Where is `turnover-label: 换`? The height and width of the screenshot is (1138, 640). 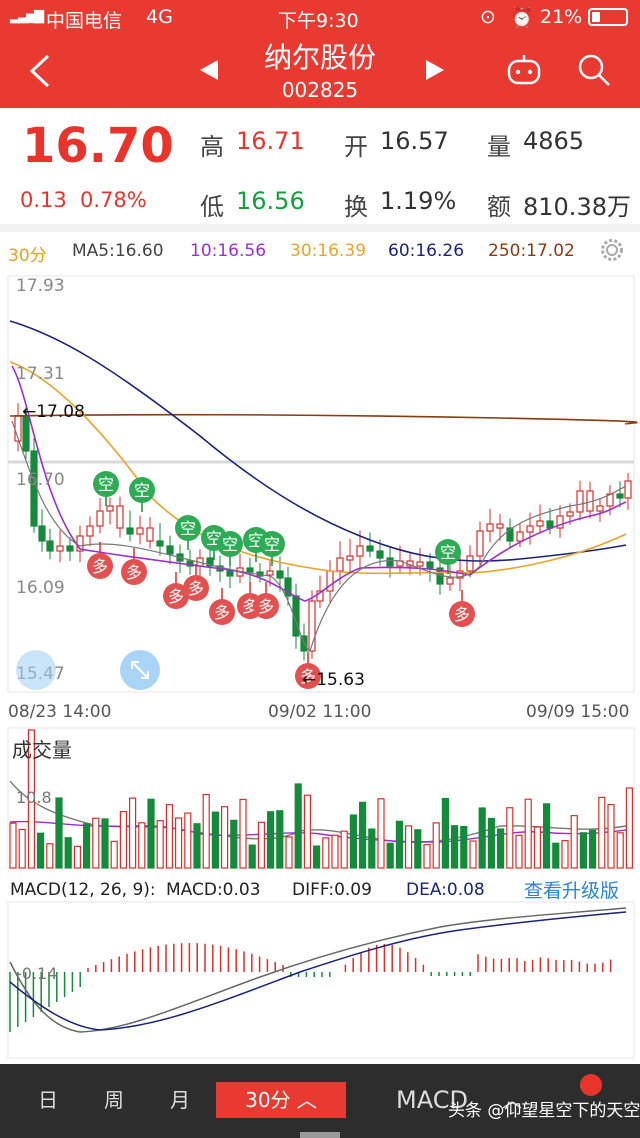
turnover-label: 换 is located at coordinates (356, 207).